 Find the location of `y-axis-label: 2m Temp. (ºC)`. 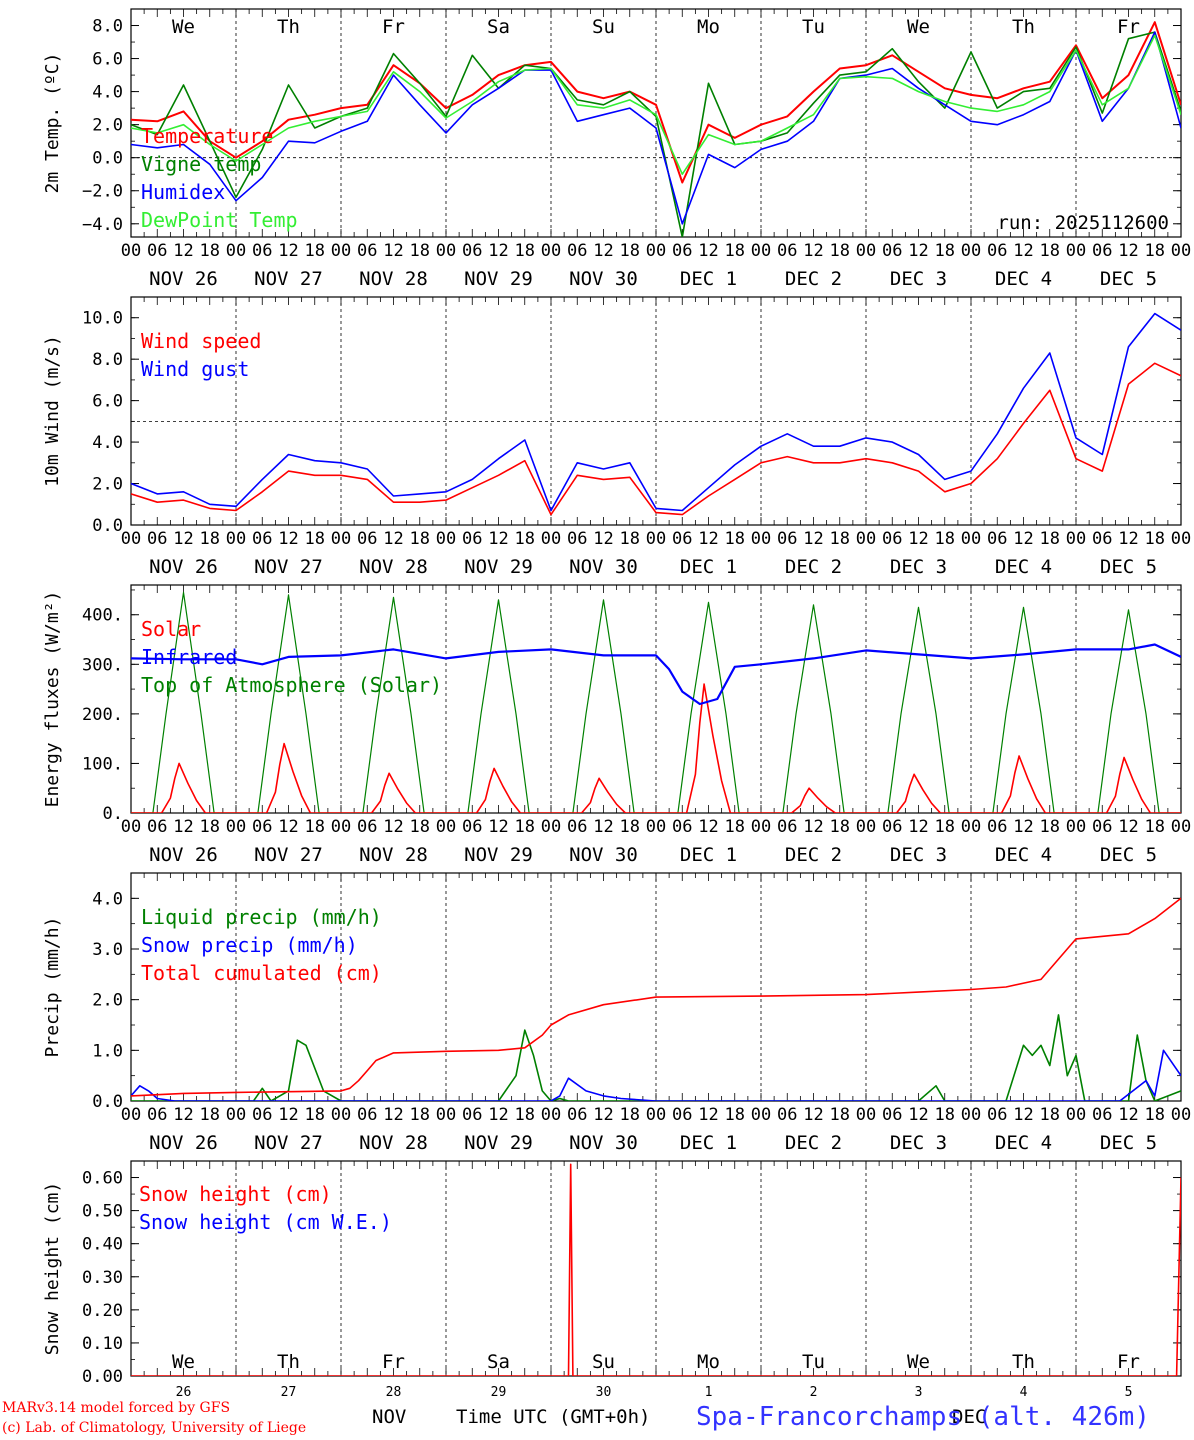

y-axis-label: 2m Temp. (ºC) is located at coordinates (52, 123).